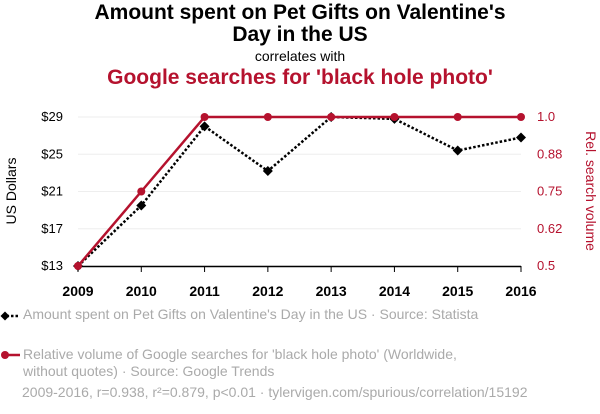 This screenshot has width=600, height=414. Describe the element at coordinates (300, 77) in the screenshot. I see `chart-title-secondary: Google searches for 'black hole photo'` at that location.